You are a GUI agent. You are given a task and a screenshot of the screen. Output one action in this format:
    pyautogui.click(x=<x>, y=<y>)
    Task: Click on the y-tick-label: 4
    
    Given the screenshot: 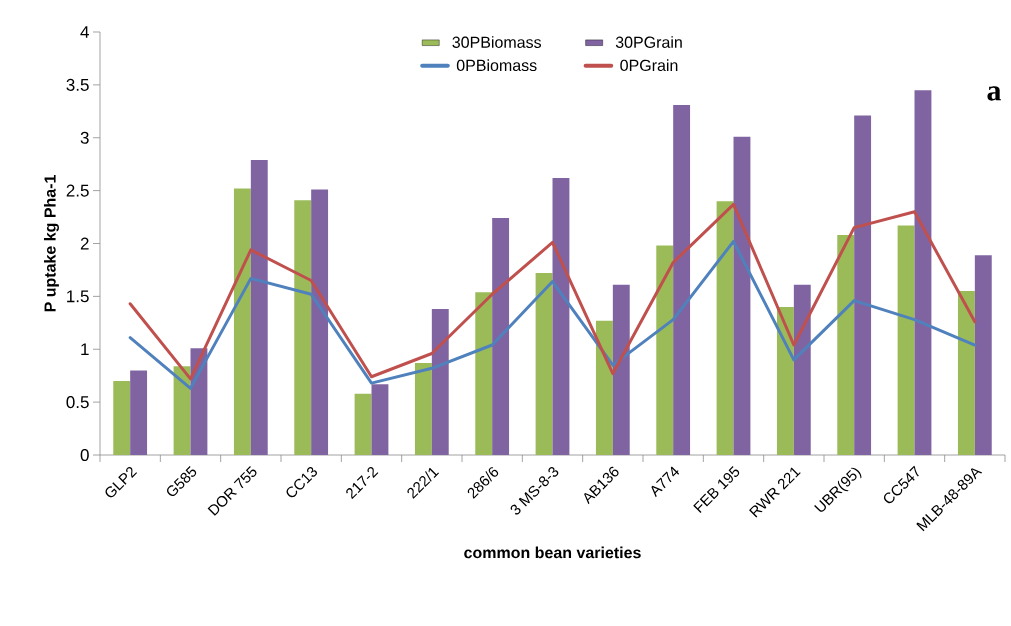 What is the action you would take?
    pyautogui.click(x=84, y=32)
    